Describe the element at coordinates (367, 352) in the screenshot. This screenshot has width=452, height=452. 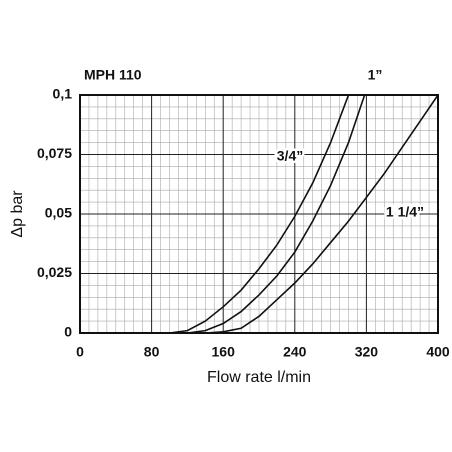
I see `x-tick-label: 320` at that location.